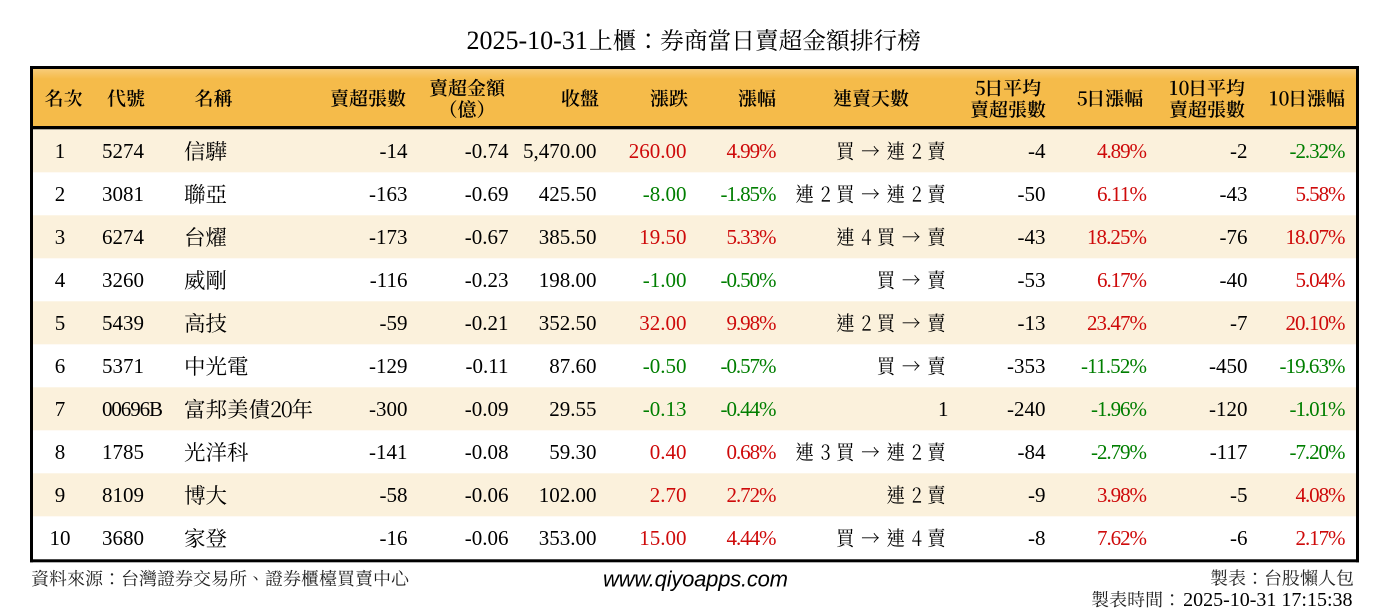 Image resolution: width=1388 pixels, height=612 pixels. I want to click on svg-text: -8, so click(1037, 538).